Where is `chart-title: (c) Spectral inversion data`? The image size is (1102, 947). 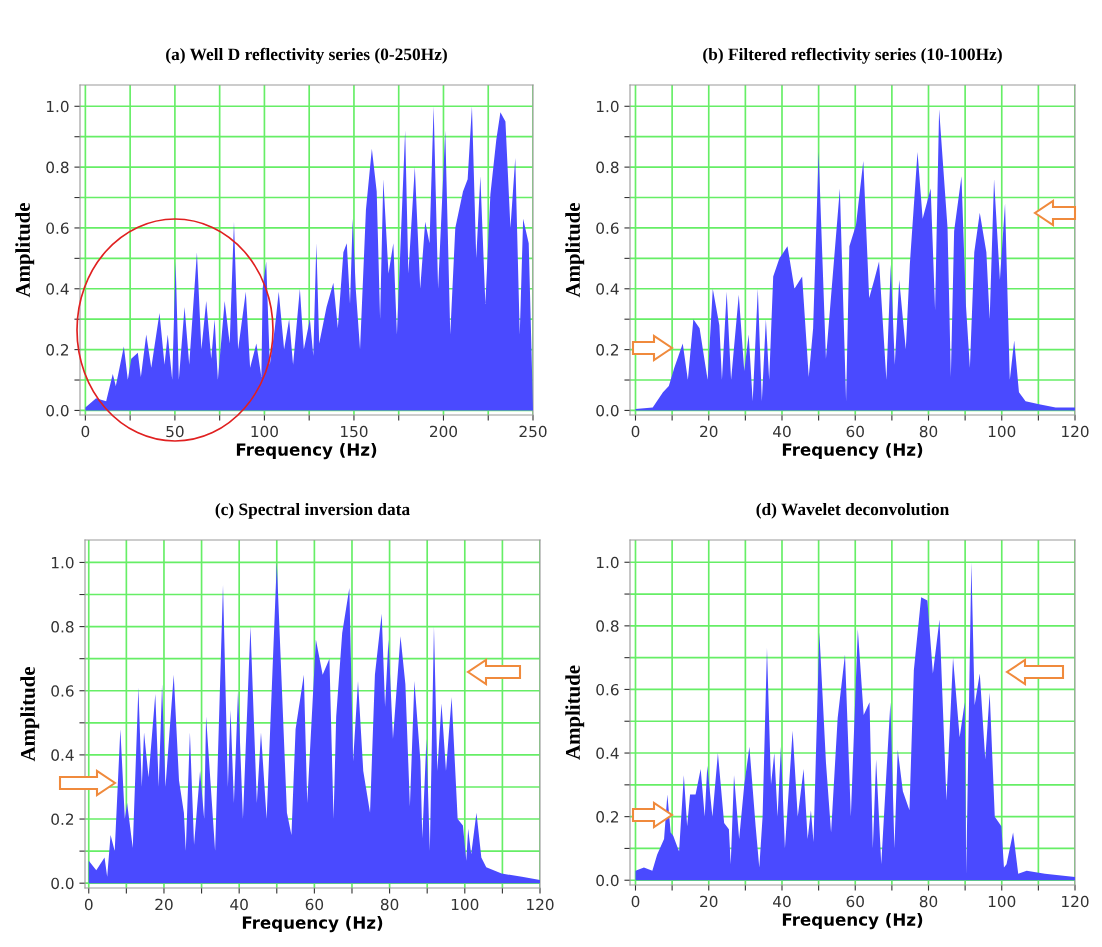
chart-title: (c) Spectral inversion data is located at coordinates (312, 510).